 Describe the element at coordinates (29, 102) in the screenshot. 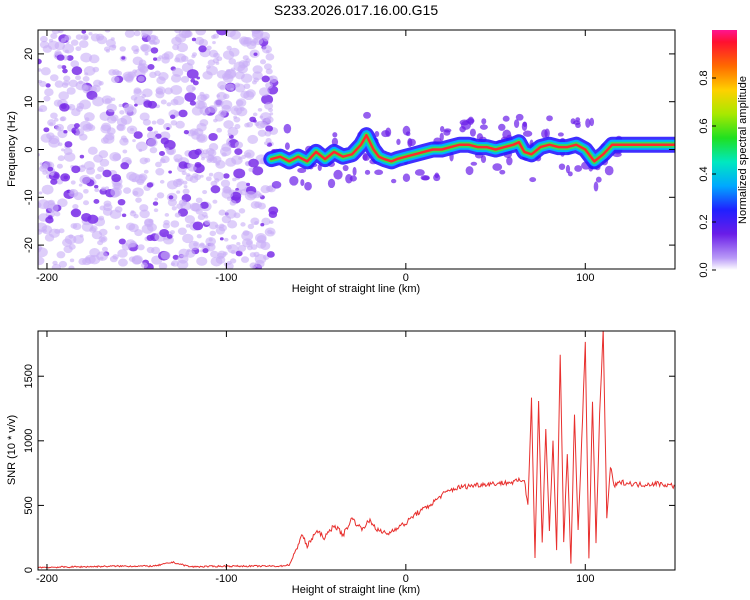

I see `spectrogram-ytick-label: 10` at that location.